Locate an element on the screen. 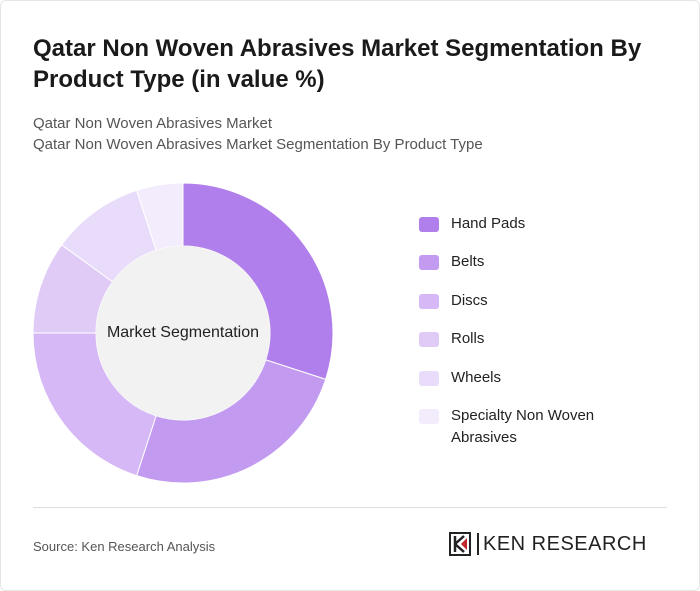  legend-label: Belts is located at coordinates (468, 262).